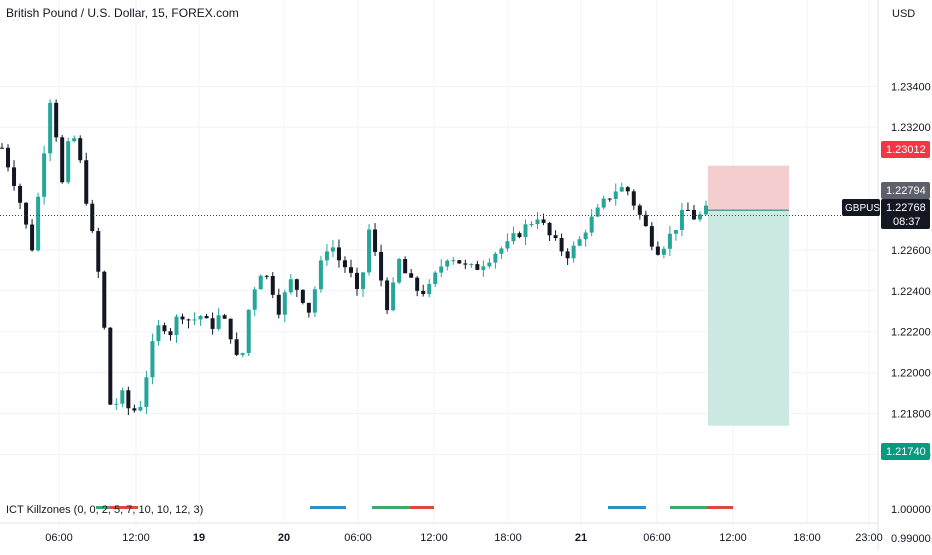 The image size is (932, 555). What do you see at coordinates (911, 414) in the screenshot?
I see `price-tick-label: 1.21800` at bounding box center [911, 414].